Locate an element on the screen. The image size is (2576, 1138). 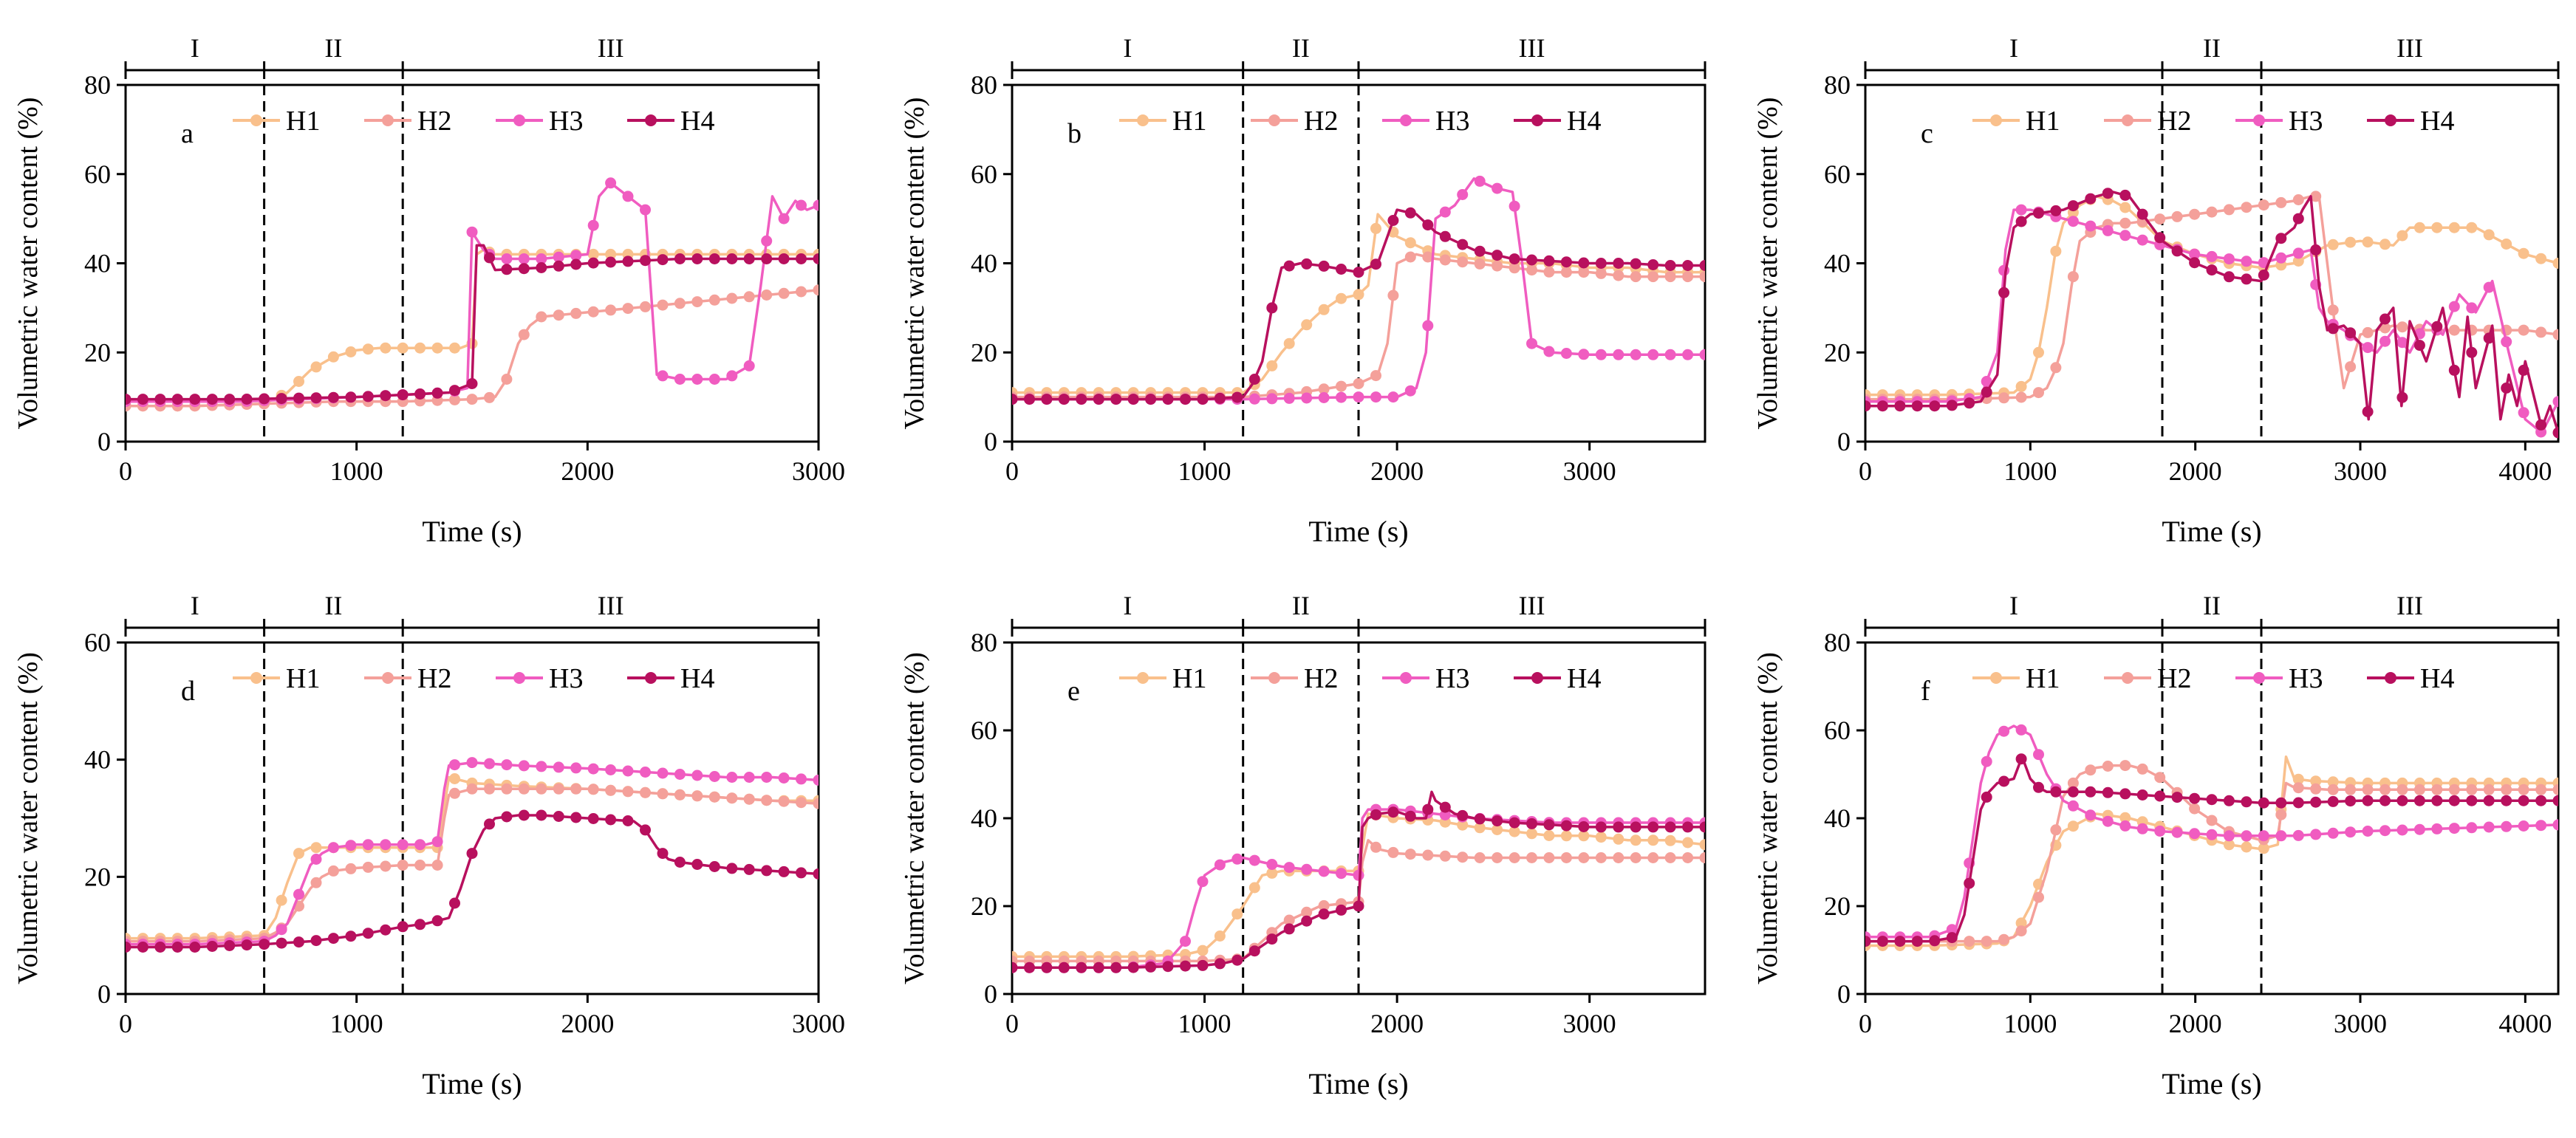
phase-label: I is located at coordinates (195, 605).